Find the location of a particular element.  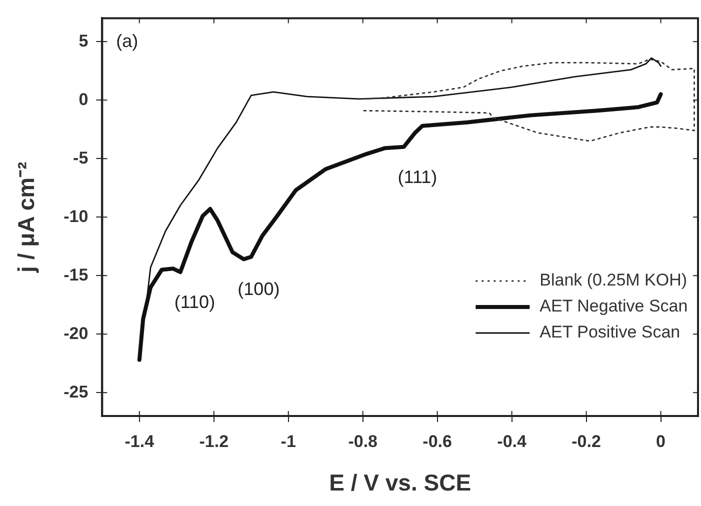

y-tick-label: 0 is located at coordinates (83, 99).